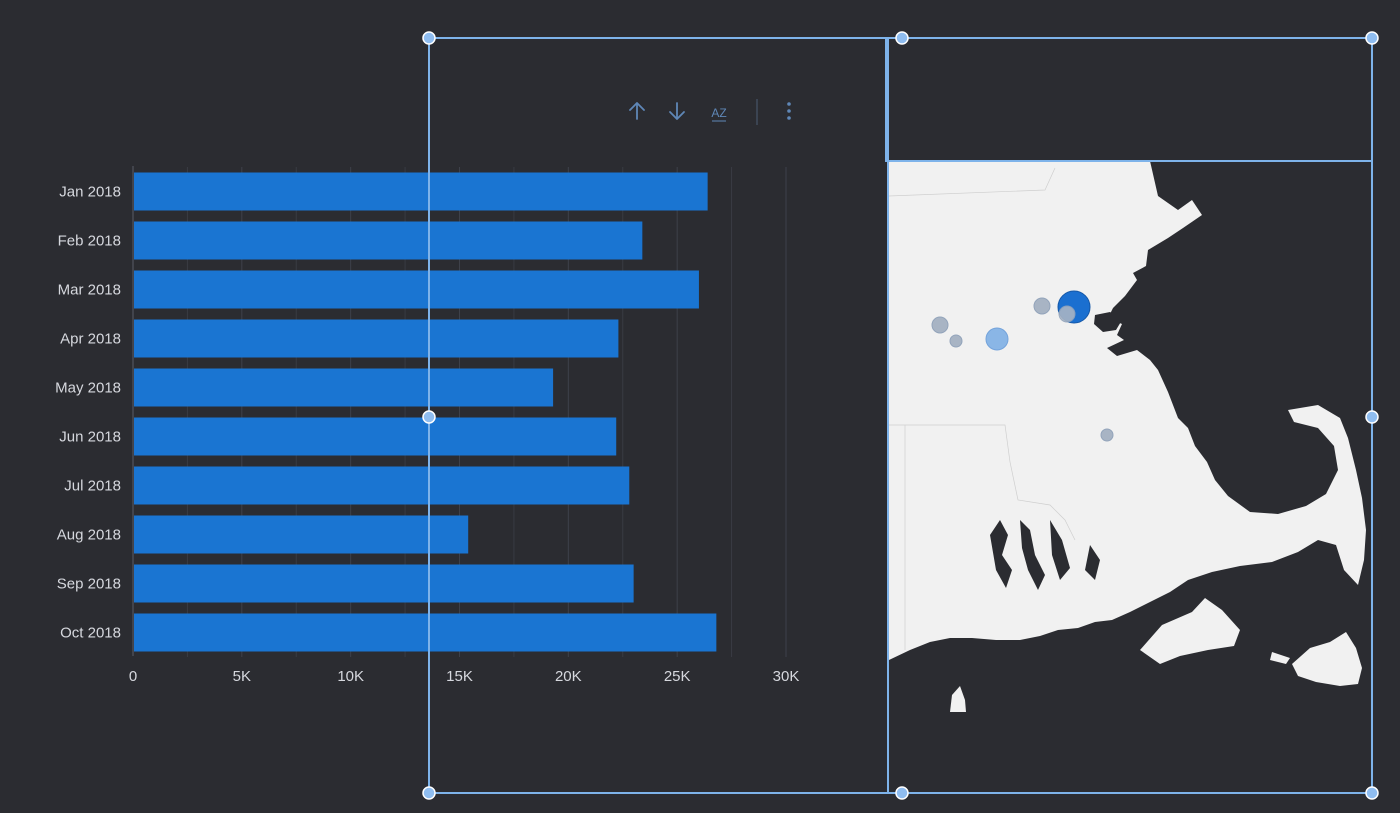 The width and height of the screenshot is (1400, 813). I want to click on resize-handle-middle-left, so click(429, 417).